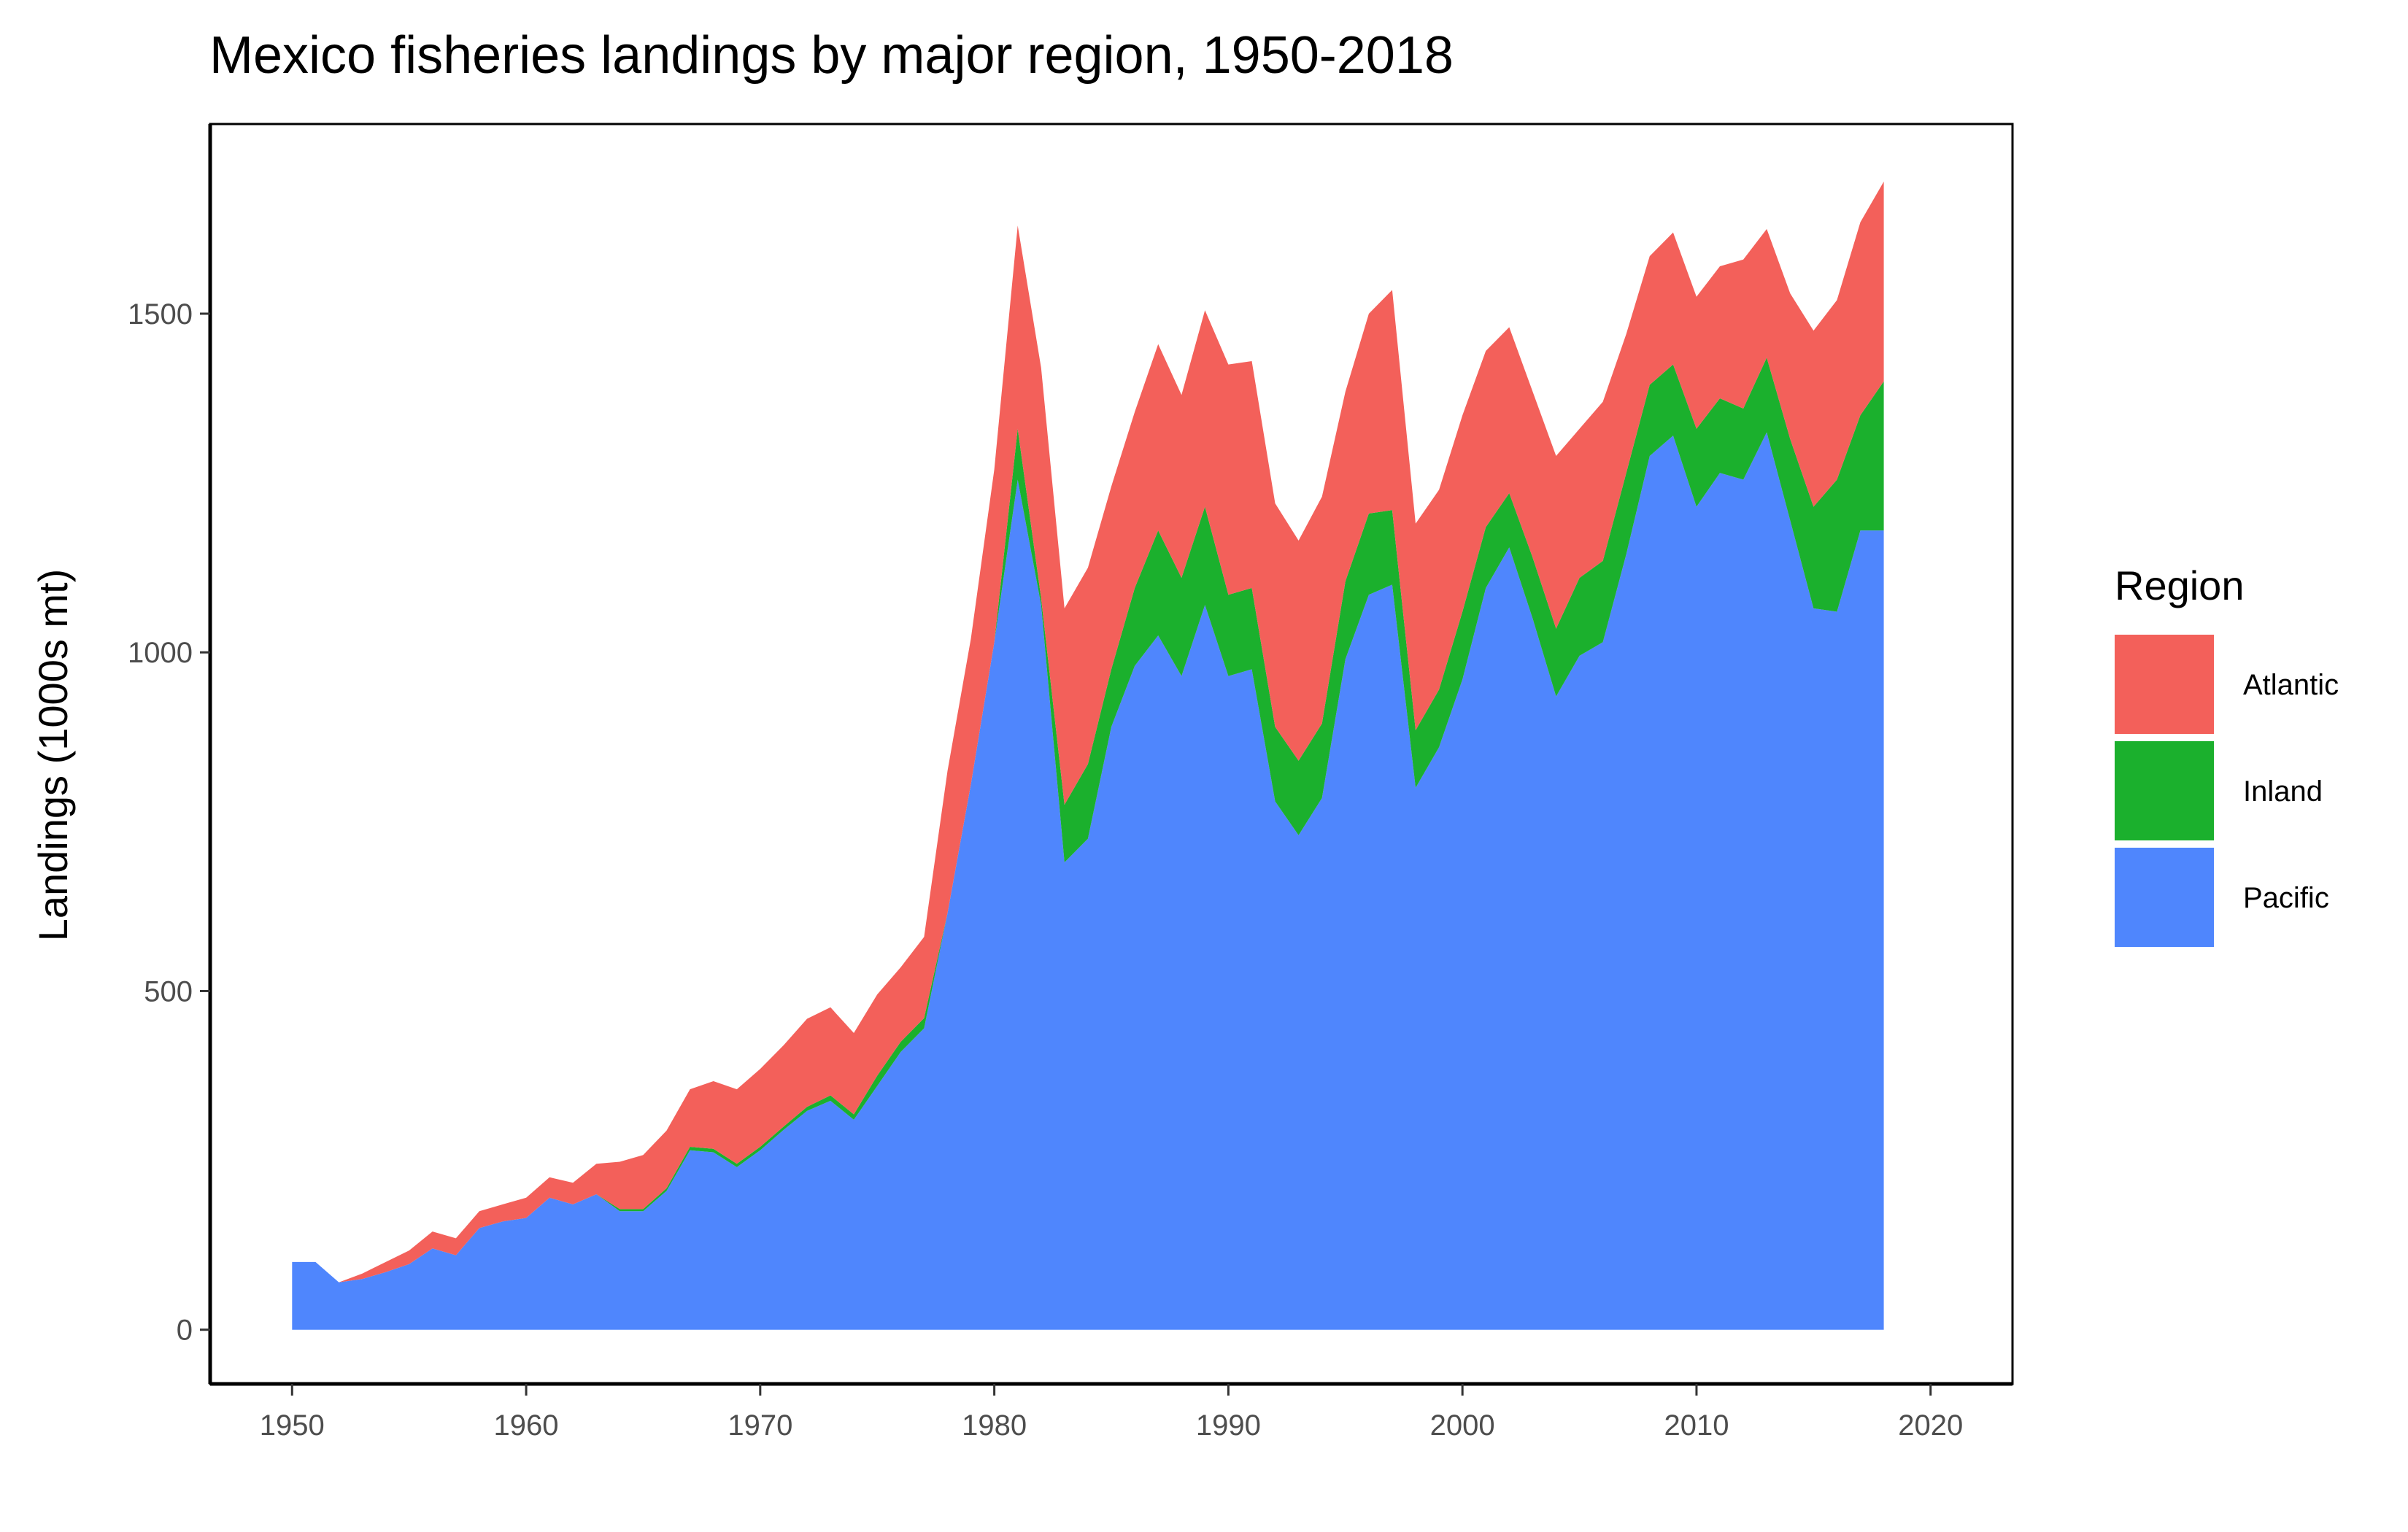  Describe the element at coordinates (994, 1426) in the screenshot. I see `x-tick-label: 1980` at that location.